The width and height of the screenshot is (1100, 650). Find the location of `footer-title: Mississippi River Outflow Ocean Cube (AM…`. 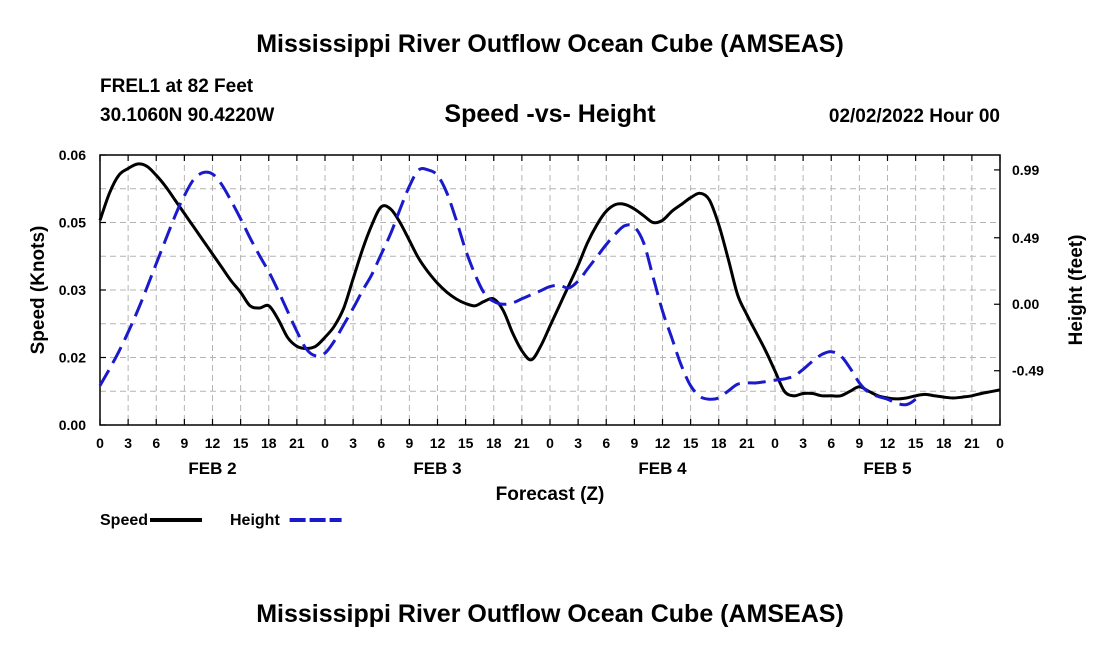

footer-title: Mississippi River Outflow Ocean Cube (AM… is located at coordinates (550, 614).